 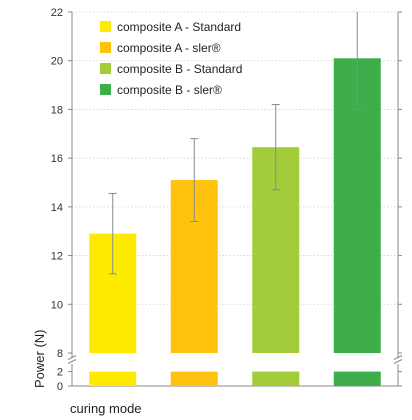 What do you see at coordinates (57, 62) in the screenshot?
I see `y-tick-label: 20` at bounding box center [57, 62].